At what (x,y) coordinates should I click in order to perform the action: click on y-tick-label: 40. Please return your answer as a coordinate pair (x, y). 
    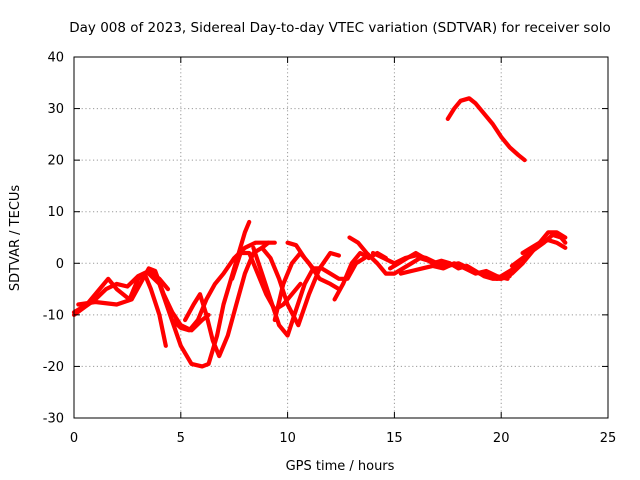
    Looking at the image, I should click on (55, 58).